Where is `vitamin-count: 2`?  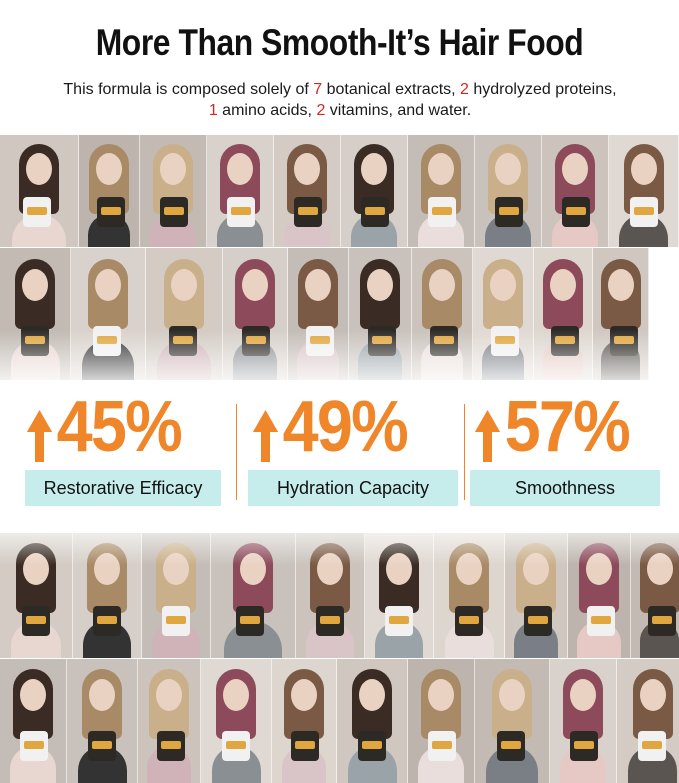
vitamin-count: 2 is located at coordinates (321, 110).